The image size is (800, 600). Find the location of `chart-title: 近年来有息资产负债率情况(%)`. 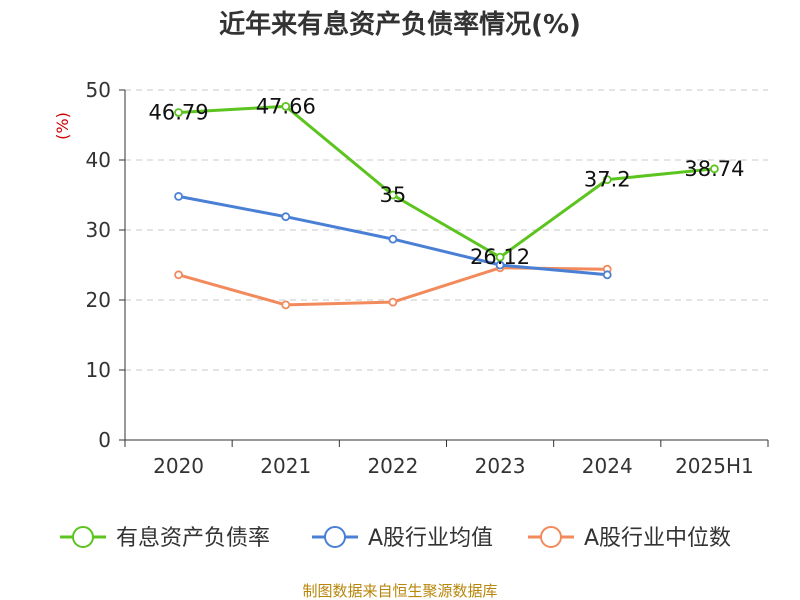

chart-title: 近年来有息资产负债率情况(%) is located at coordinates (400, 24).